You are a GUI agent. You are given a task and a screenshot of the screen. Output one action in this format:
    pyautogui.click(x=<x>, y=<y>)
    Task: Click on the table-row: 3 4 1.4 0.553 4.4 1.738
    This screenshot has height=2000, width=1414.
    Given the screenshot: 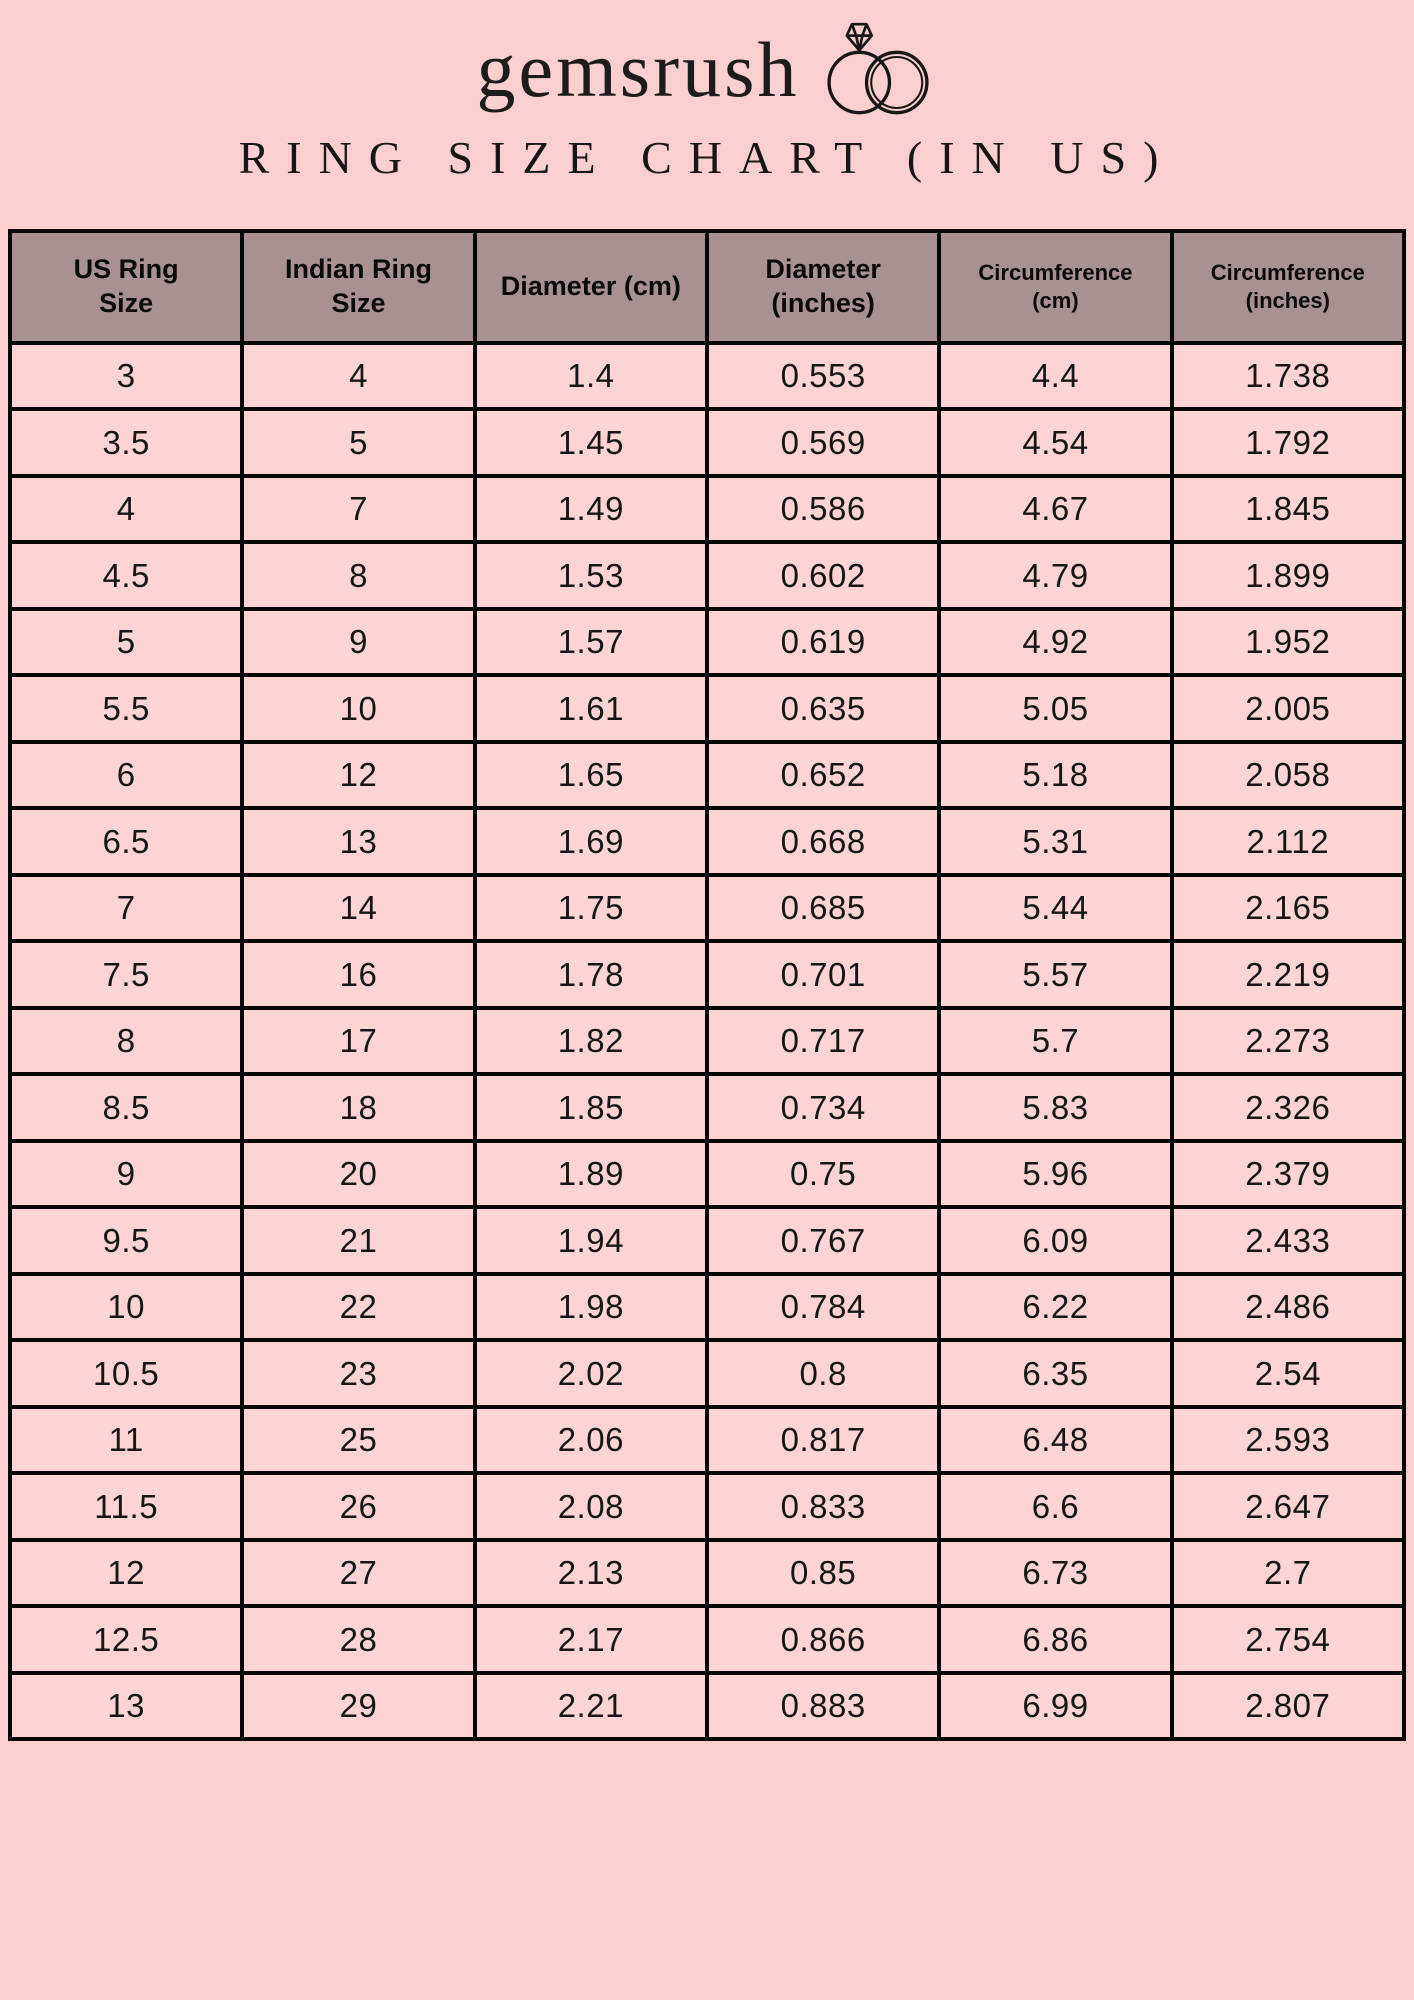 What is the action you would take?
    pyautogui.click(x=707, y=376)
    